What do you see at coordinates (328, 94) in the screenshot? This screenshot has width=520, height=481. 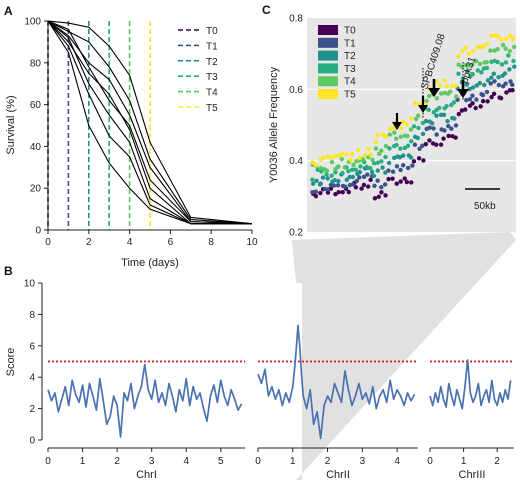 I see `allele-legend-swatch-t5` at bounding box center [328, 94].